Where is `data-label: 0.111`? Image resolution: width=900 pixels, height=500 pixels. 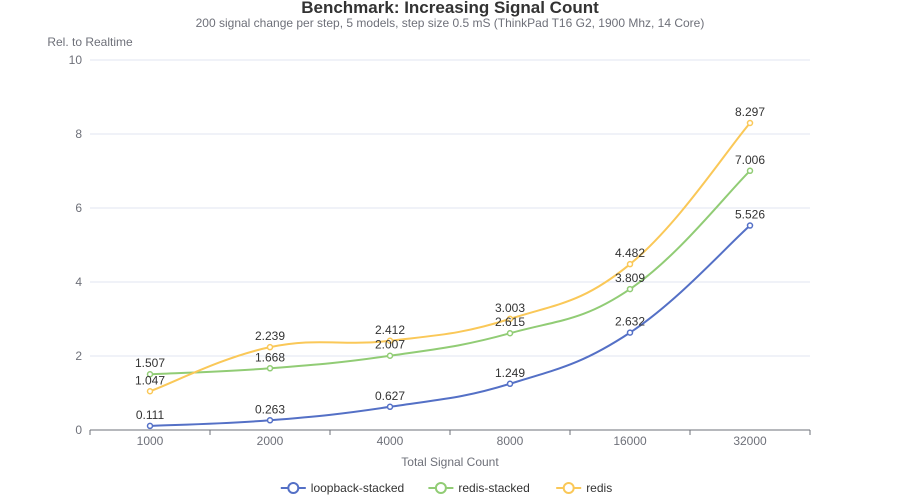
data-label: 0.111 is located at coordinates (150, 415).